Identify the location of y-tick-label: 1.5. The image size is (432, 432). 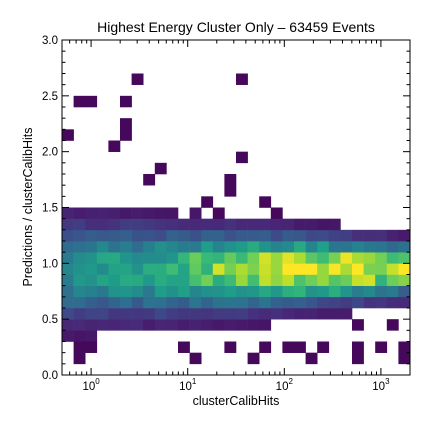
(50, 209).